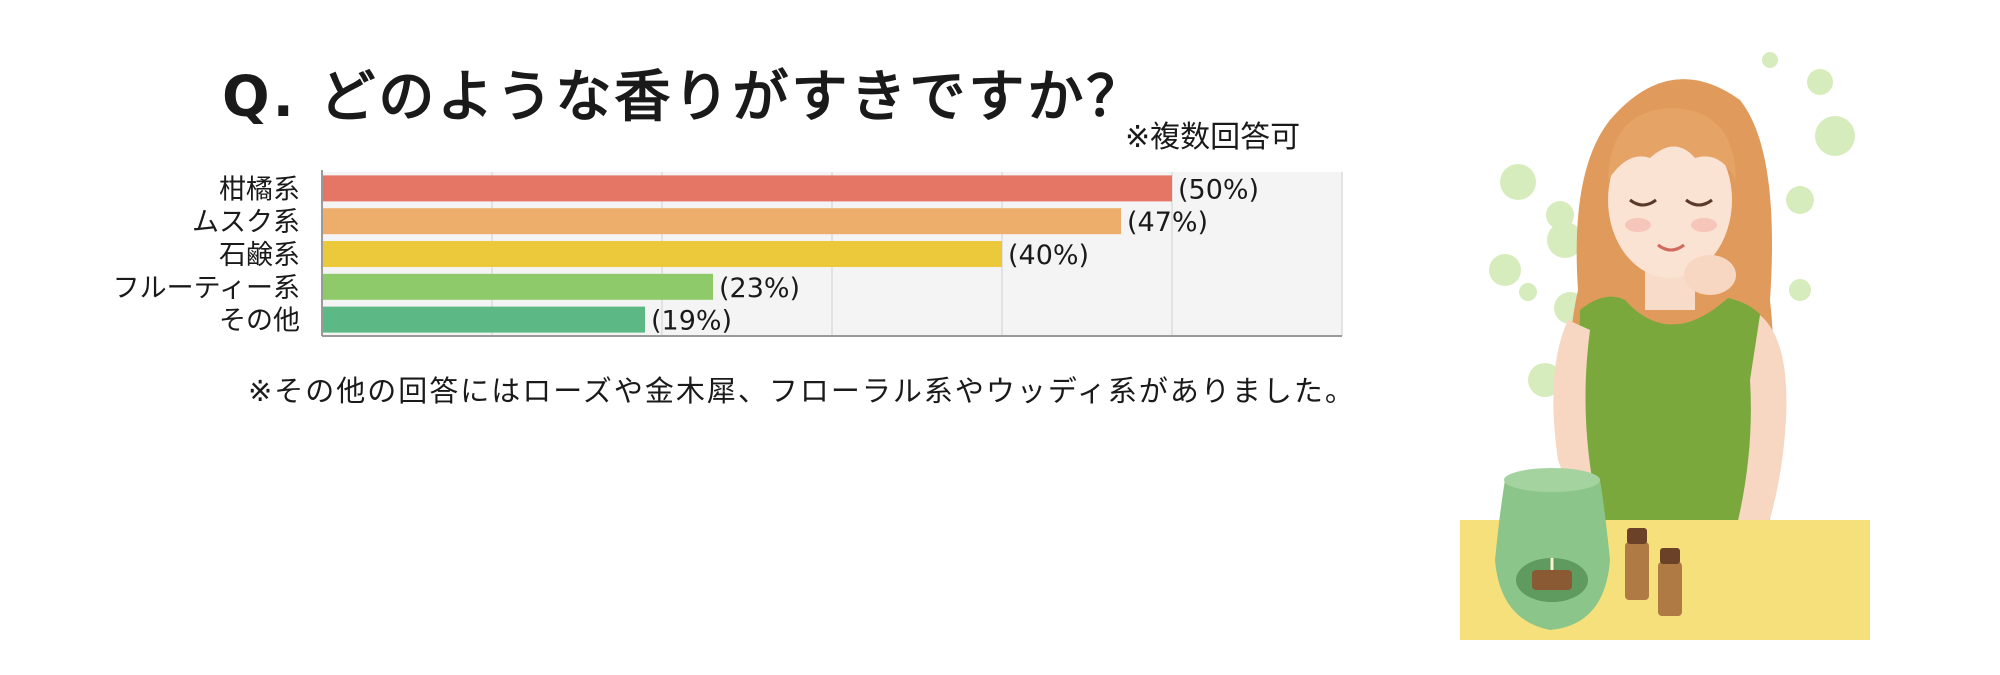  Describe the element at coordinates (259, 321) in the screenshot. I see `category-label: その他` at that location.